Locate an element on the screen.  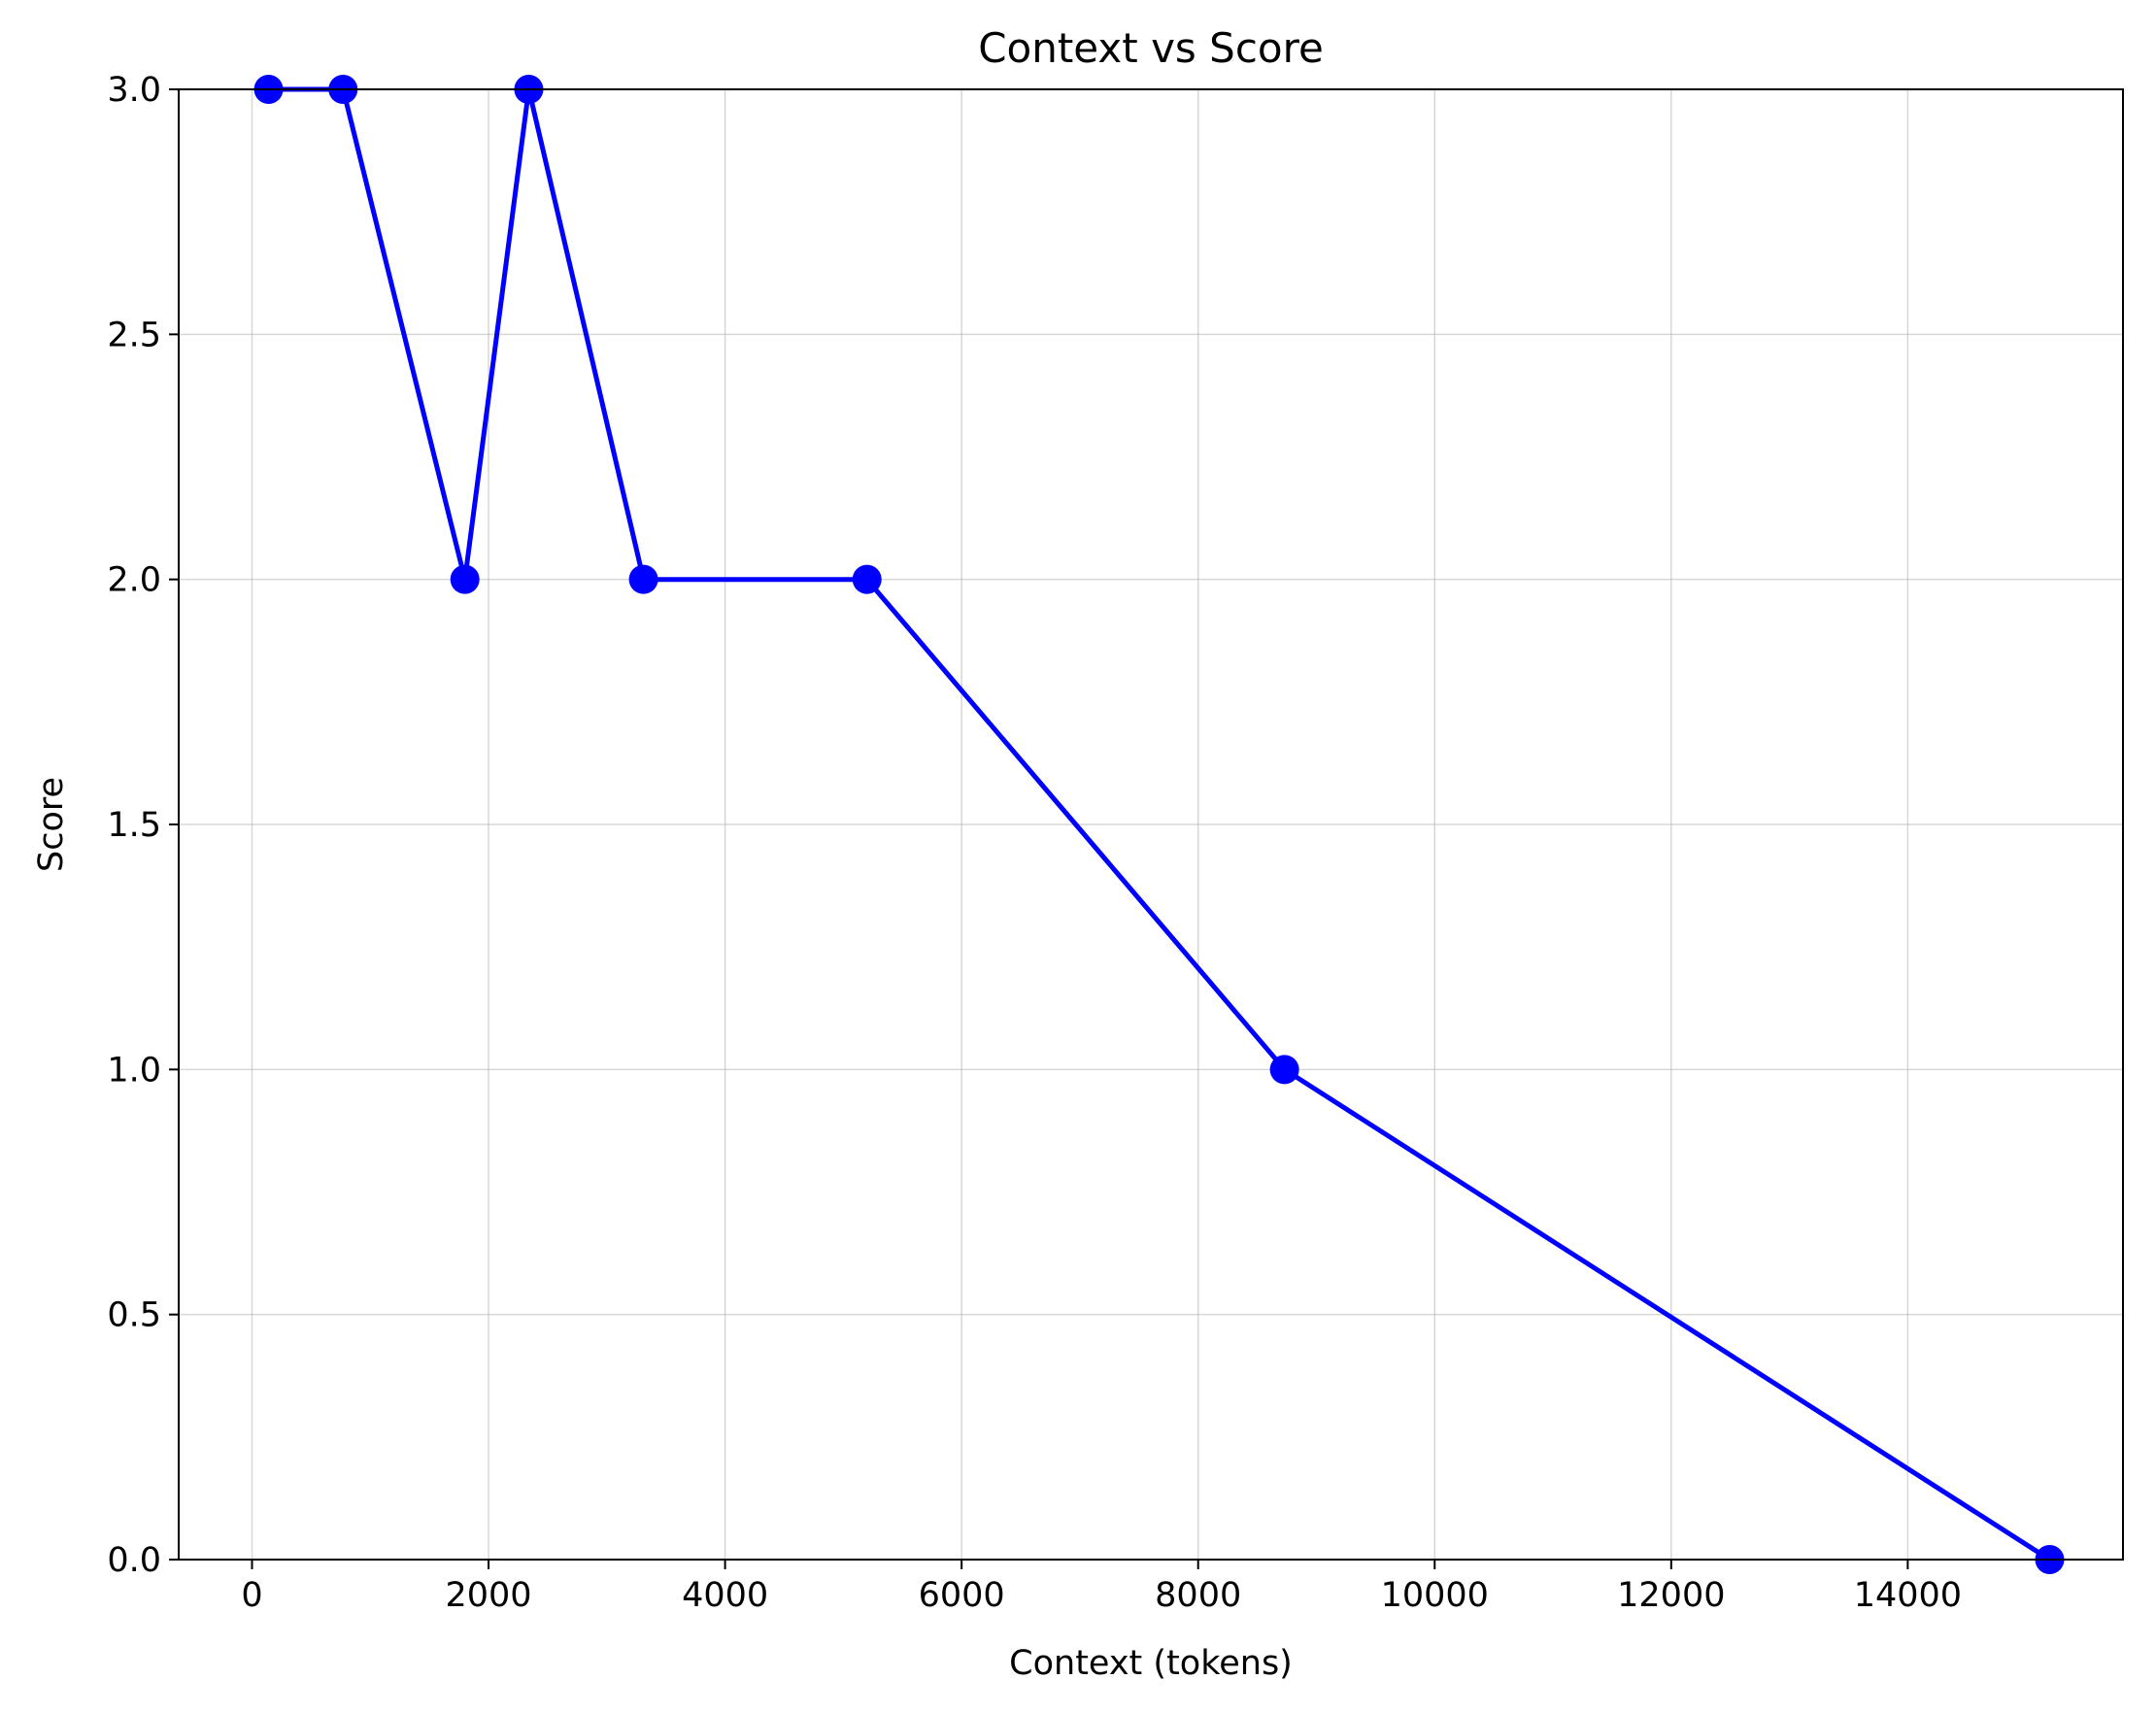
x-tick-label: 2000 is located at coordinates (489, 1595).